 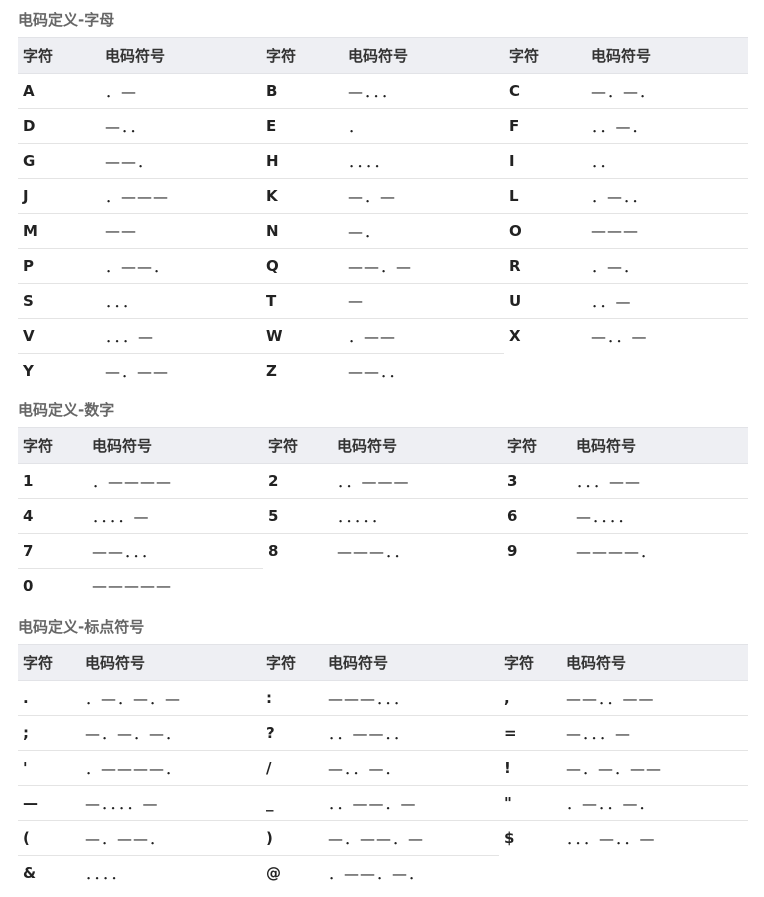 I want to click on table-row: V ．．．— W ．—— X —．．—, so click(x=383, y=336).